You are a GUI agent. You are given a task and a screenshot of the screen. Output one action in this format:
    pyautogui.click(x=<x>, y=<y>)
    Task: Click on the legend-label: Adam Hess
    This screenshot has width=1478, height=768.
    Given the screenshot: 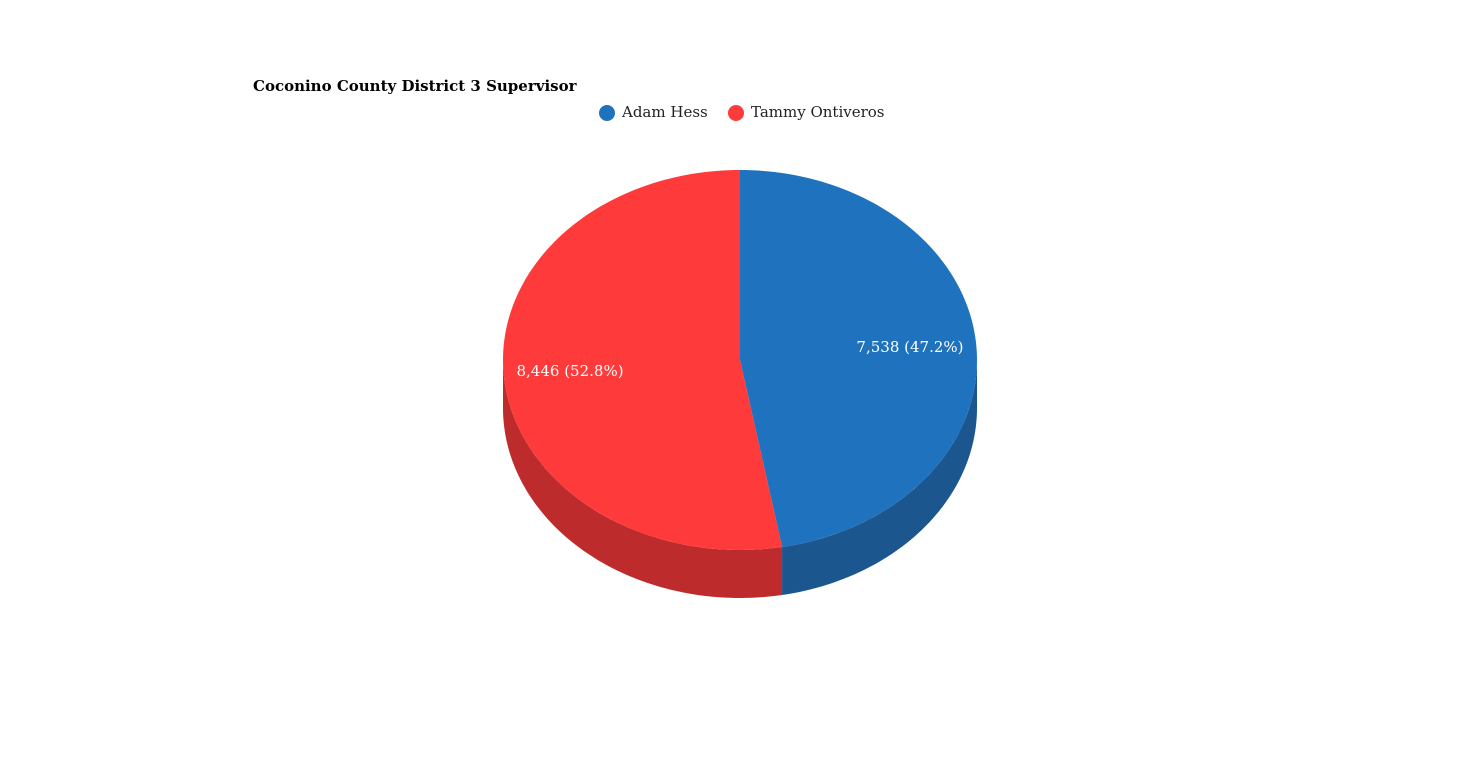 What is the action you would take?
    pyautogui.click(x=664, y=112)
    